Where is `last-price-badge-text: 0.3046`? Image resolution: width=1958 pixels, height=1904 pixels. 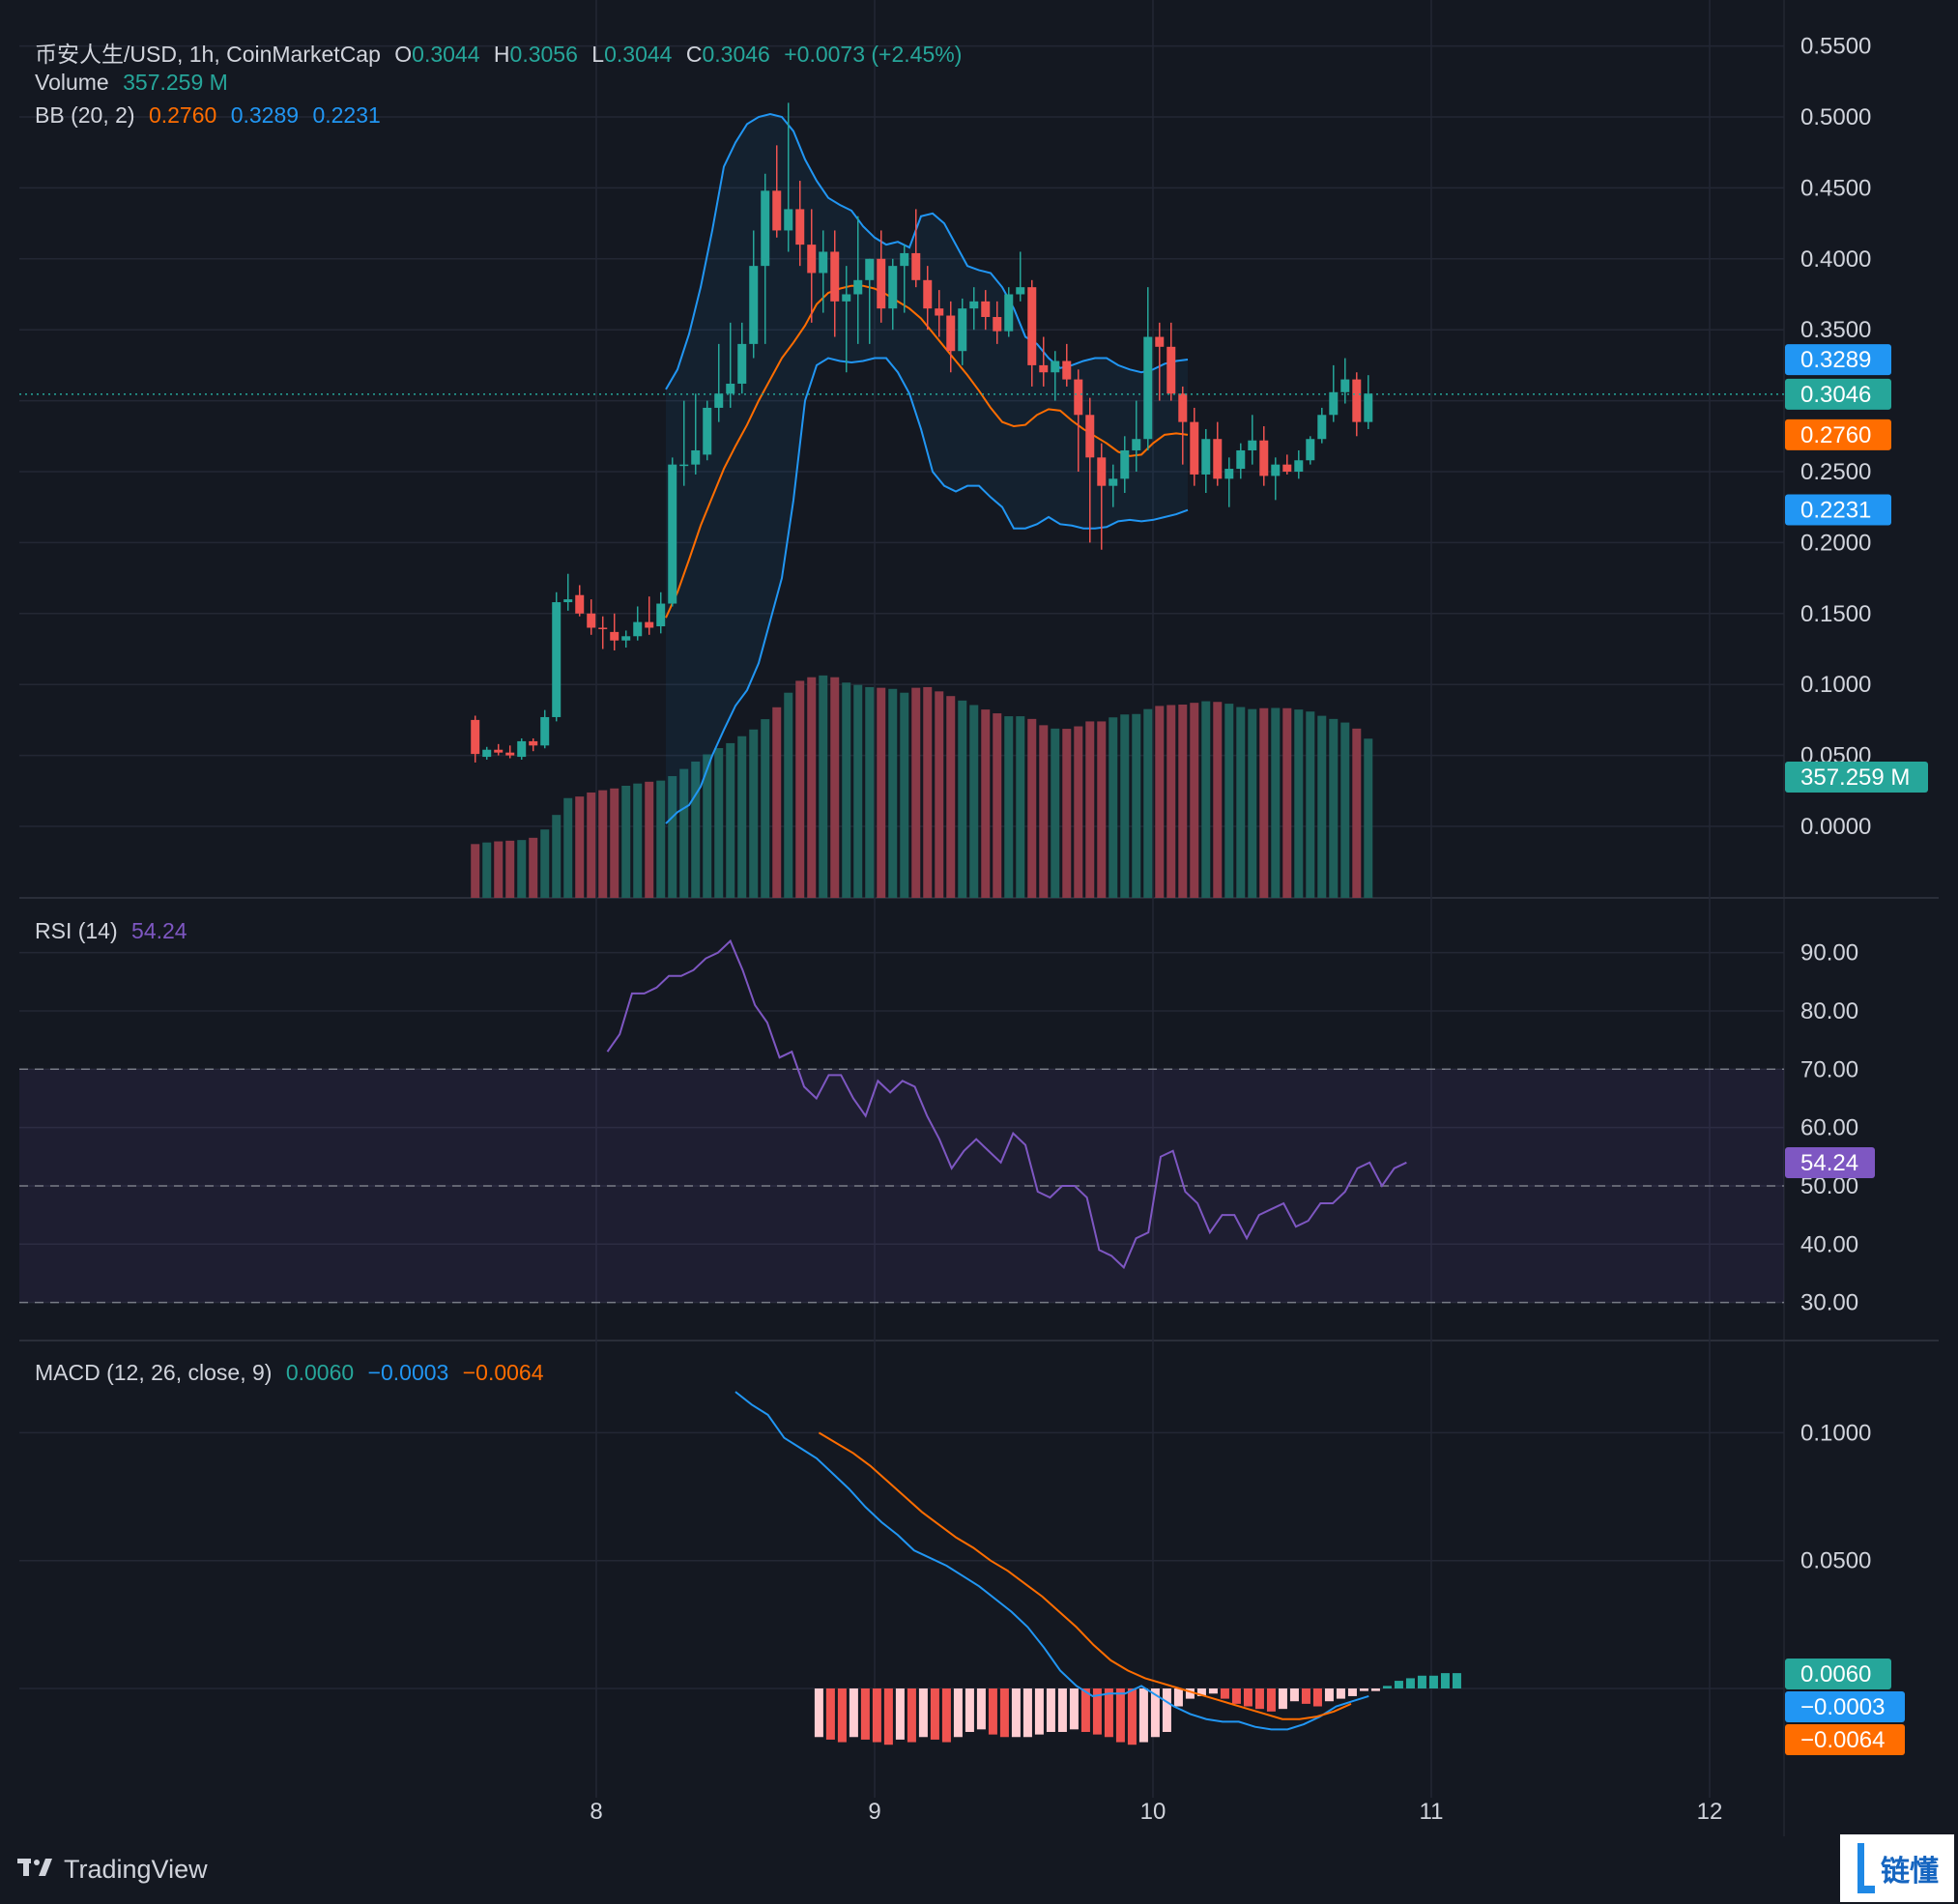 last-price-badge-text: 0.3046 is located at coordinates (1835, 395).